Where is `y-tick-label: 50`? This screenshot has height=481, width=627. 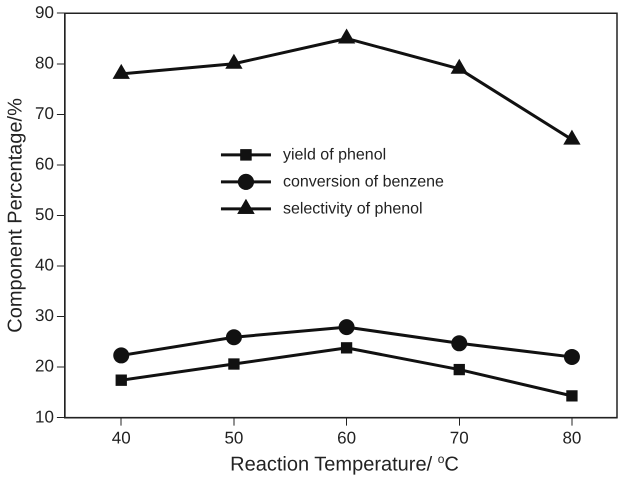
y-tick-label: 50 is located at coordinates (44, 214).